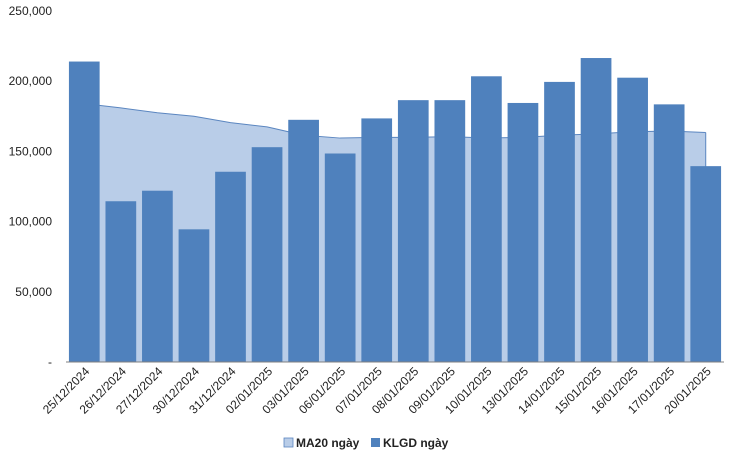 This screenshot has height=455, width=734. I want to click on legend-label-ma20: MA20 ngày, so click(328, 443).